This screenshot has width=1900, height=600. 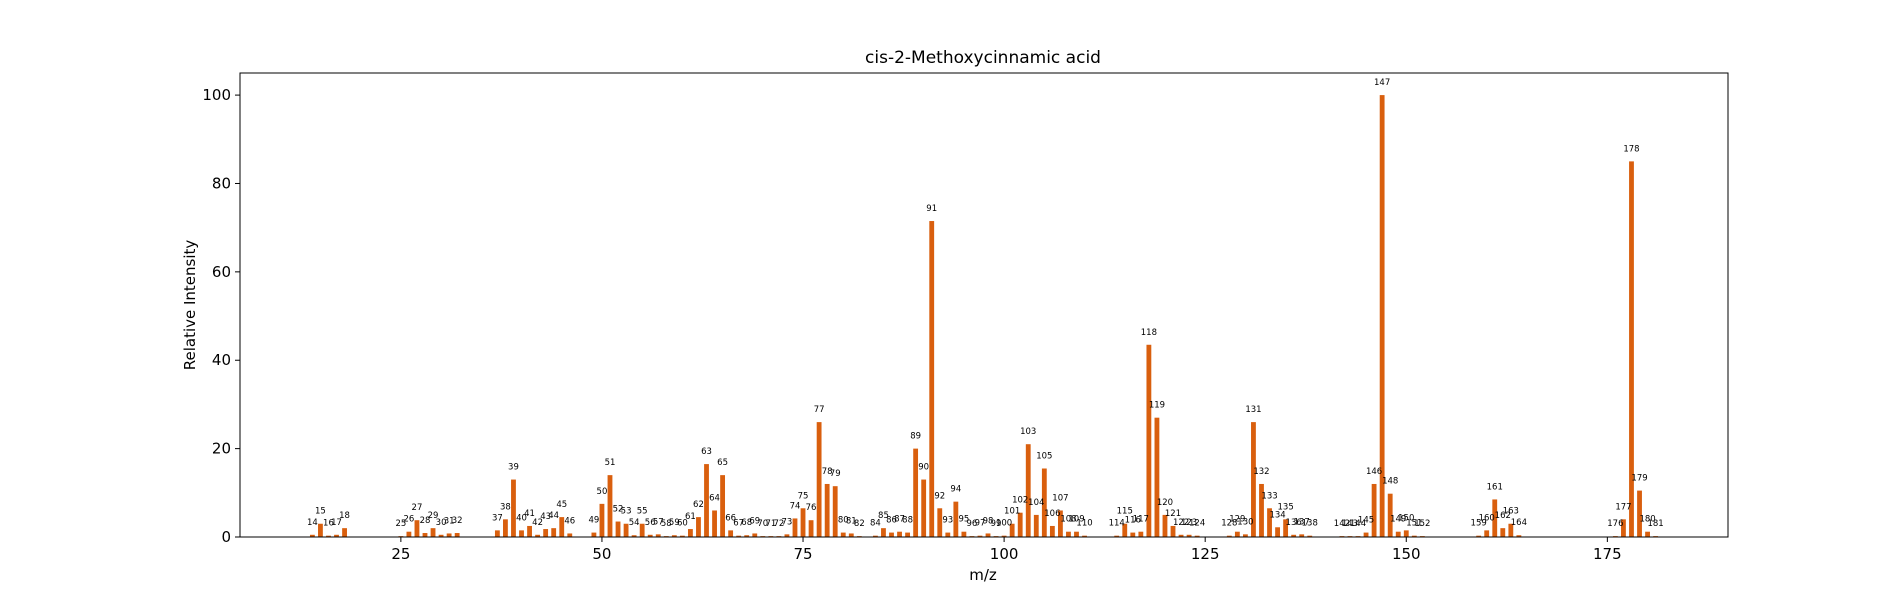 I want to click on bar-label-mz-80: 80, so click(x=843, y=521).